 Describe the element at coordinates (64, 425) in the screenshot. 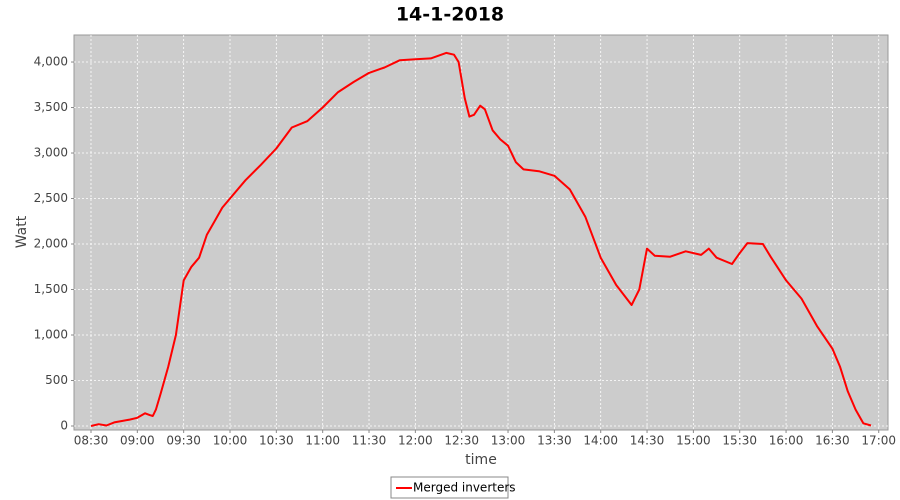

I see `y-tick-label: 0` at that location.